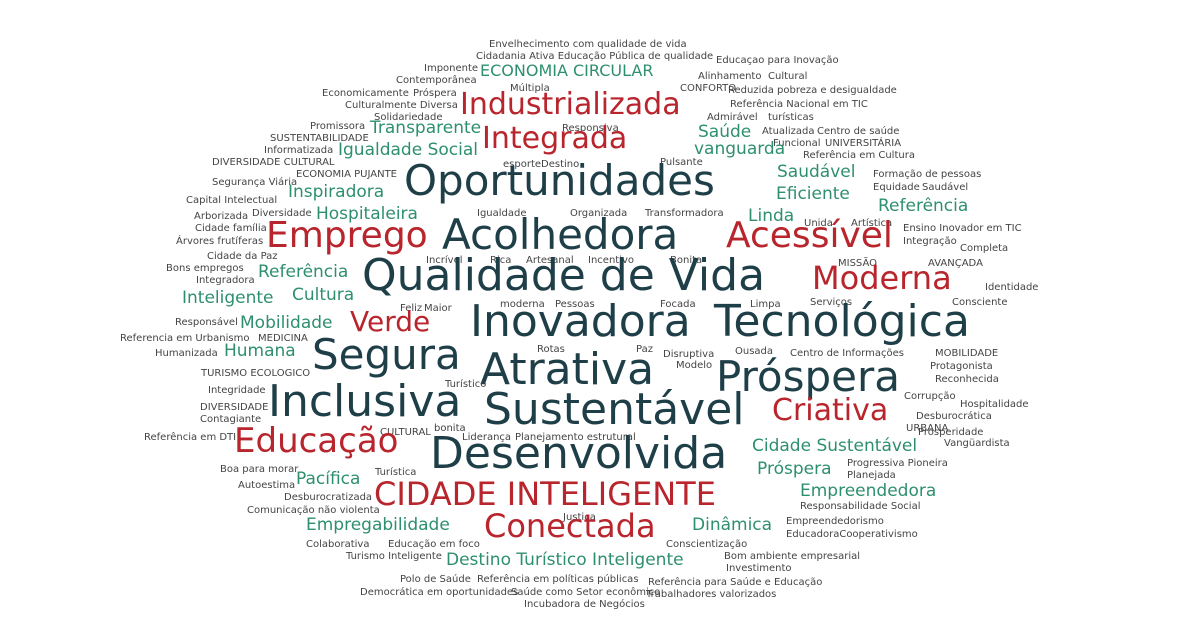 The width and height of the screenshot is (1200, 630). I want to click on cloud-word: Saudável, so click(816, 172).